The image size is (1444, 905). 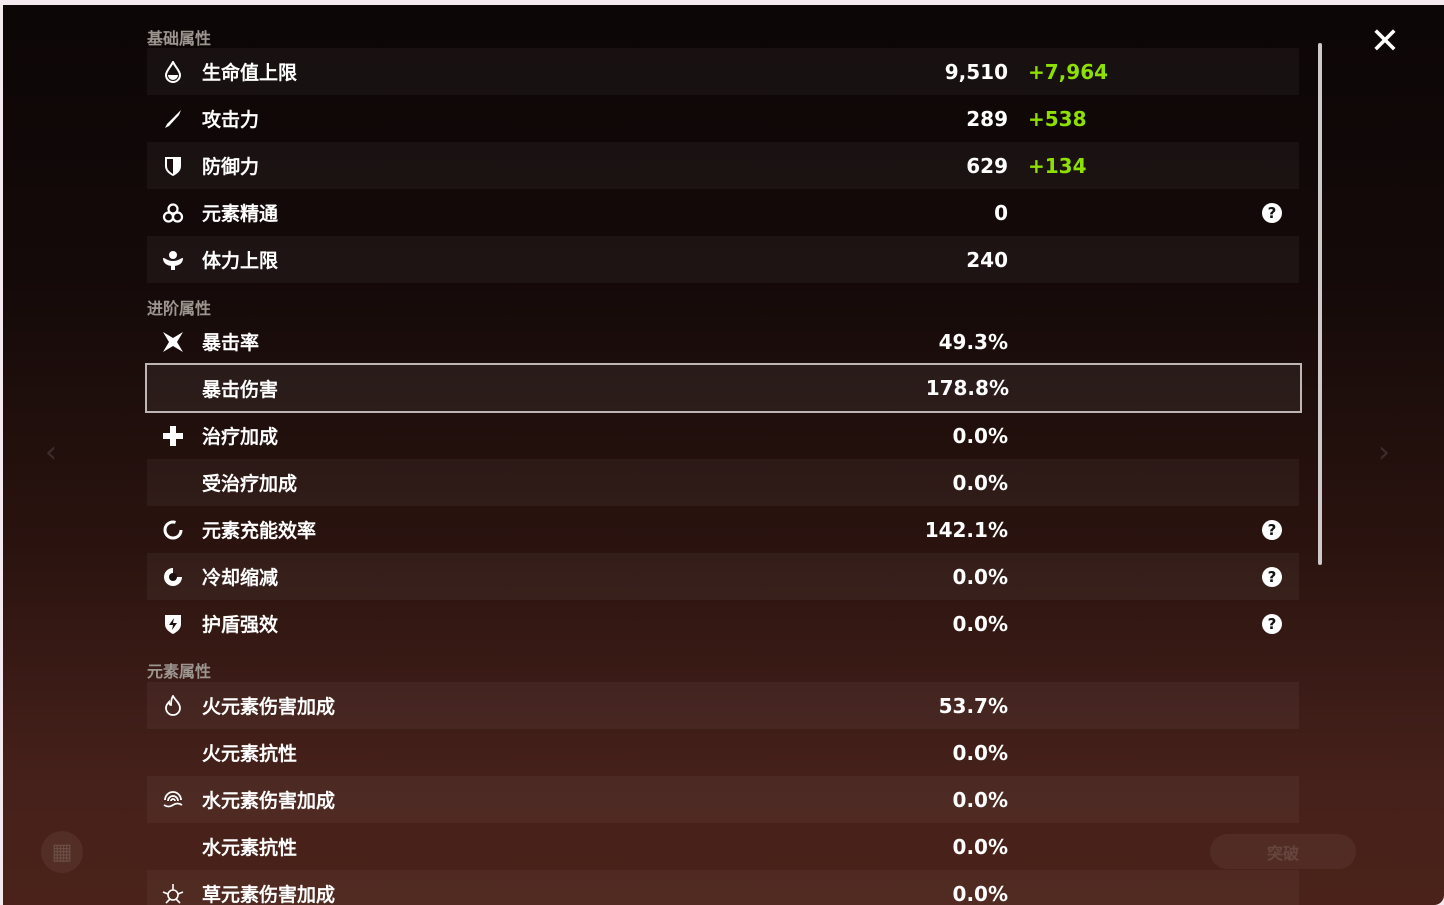 What do you see at coordinates (173, 119) in the screenshot?
I see `sword-icon` at bounding box center [173, 119].